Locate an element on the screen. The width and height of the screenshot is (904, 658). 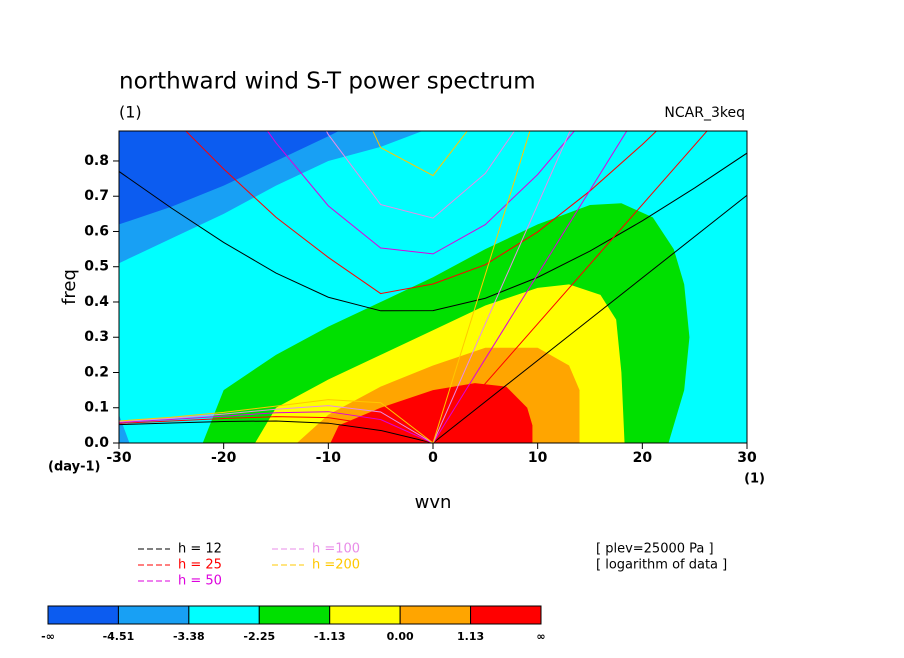
x-tick-label: -20 is located at coordinates (224, 458).